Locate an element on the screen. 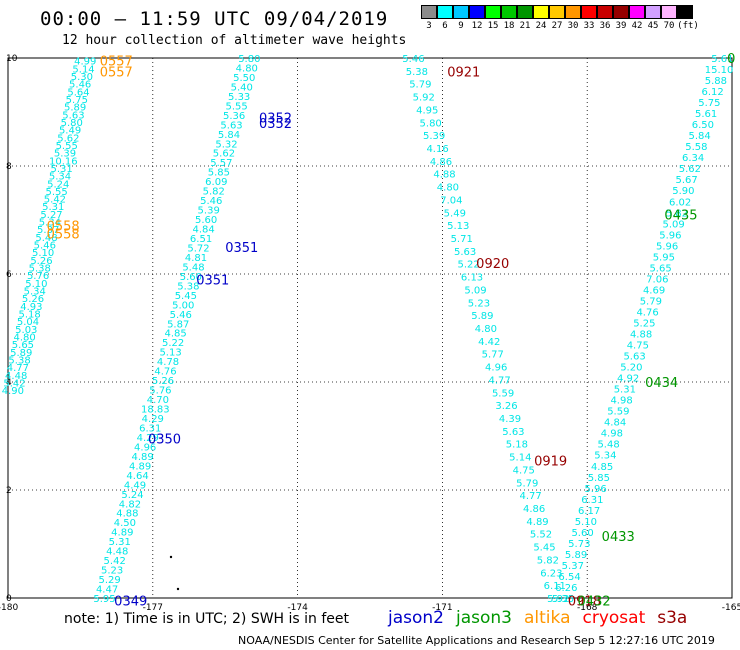  wave-height-value: 5.39 is located at coordinates (434, 136).